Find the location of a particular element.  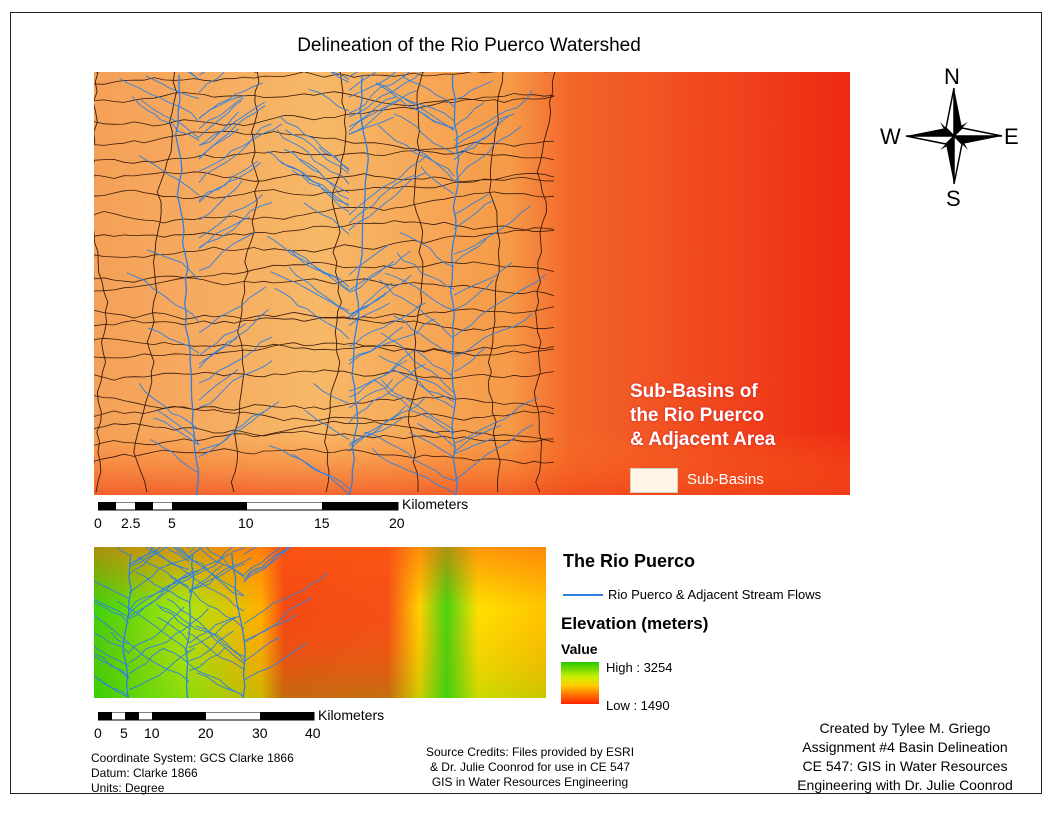

scale-tick-2-5: 2.5 is located at coordinates (131, 523).